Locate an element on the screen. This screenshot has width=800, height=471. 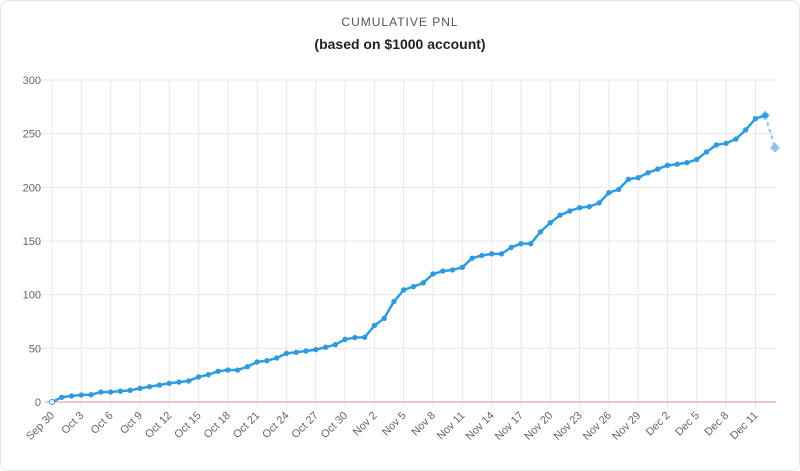
y-tick-label: 100 is located at coordinates (32, 296).